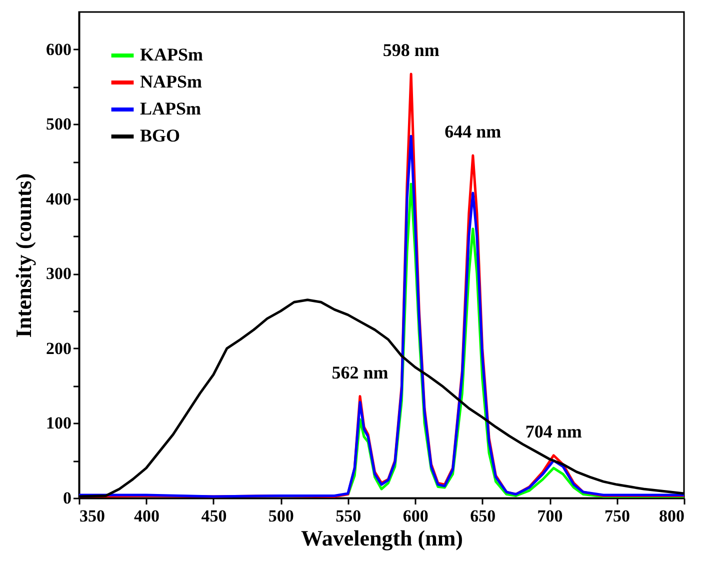  I want to click on y-tick-label: 400, so click(59, 198).